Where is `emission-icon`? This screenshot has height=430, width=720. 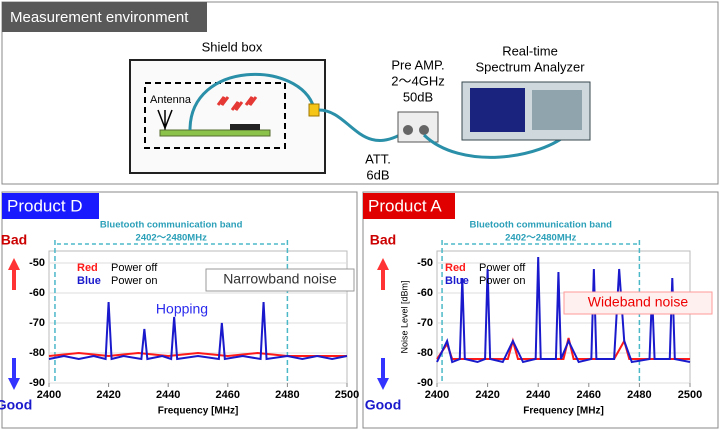
emission-icon is located at coordinates (237, 103).